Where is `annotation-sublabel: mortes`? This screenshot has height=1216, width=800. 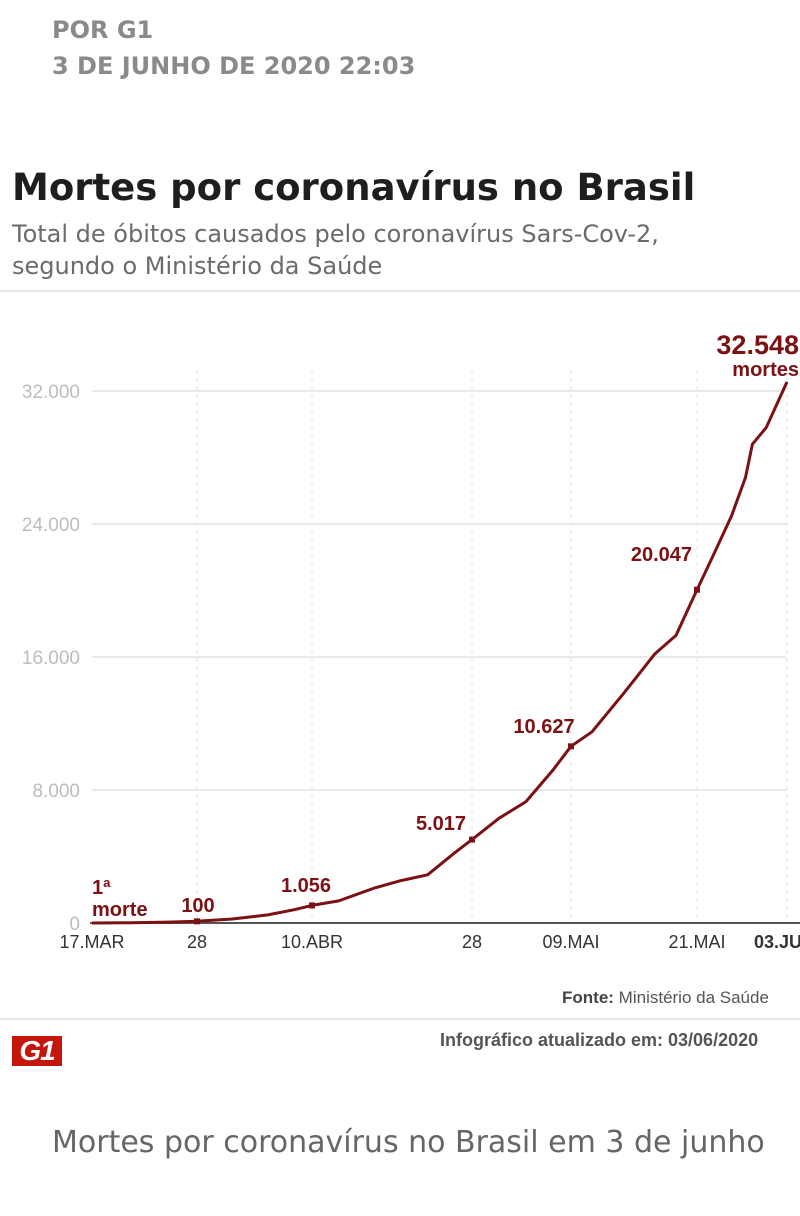 annotation-sublabel: mortes is located at coordinates (765, 370).